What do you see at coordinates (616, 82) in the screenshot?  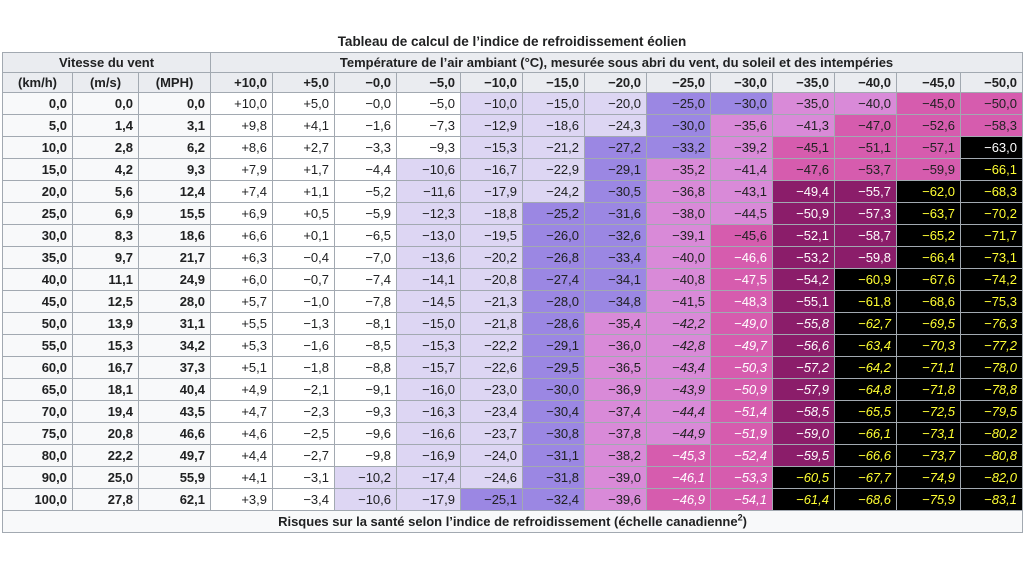 I see `temperature-column-header: −20,0` at bounding box center [616, 82].